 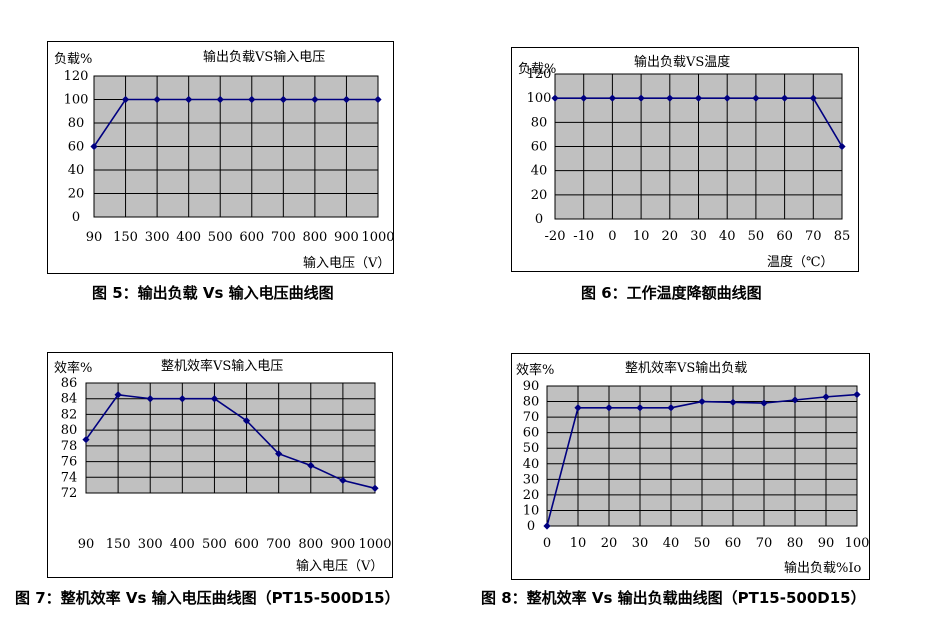 I want to click on x-tick-label: -10, so click(x=583, y=236).